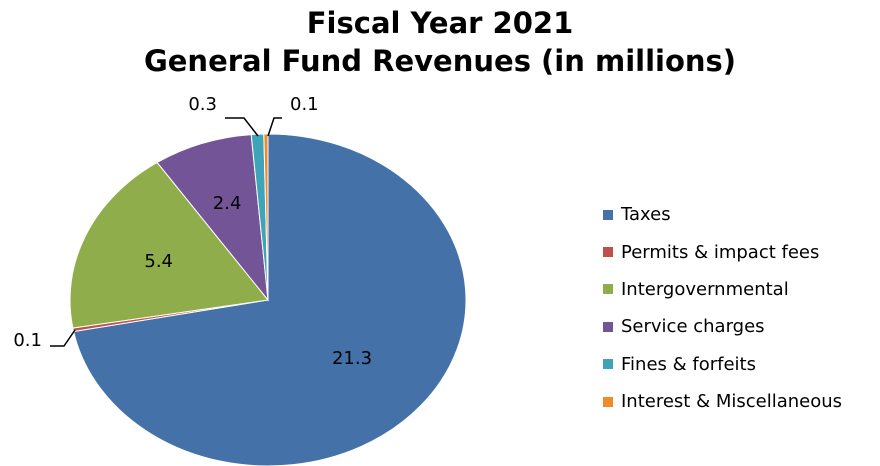 The height and width of the screenshot is (466, 880). I want to click on legend-item: Permits & impact fees, so click(722, 251).